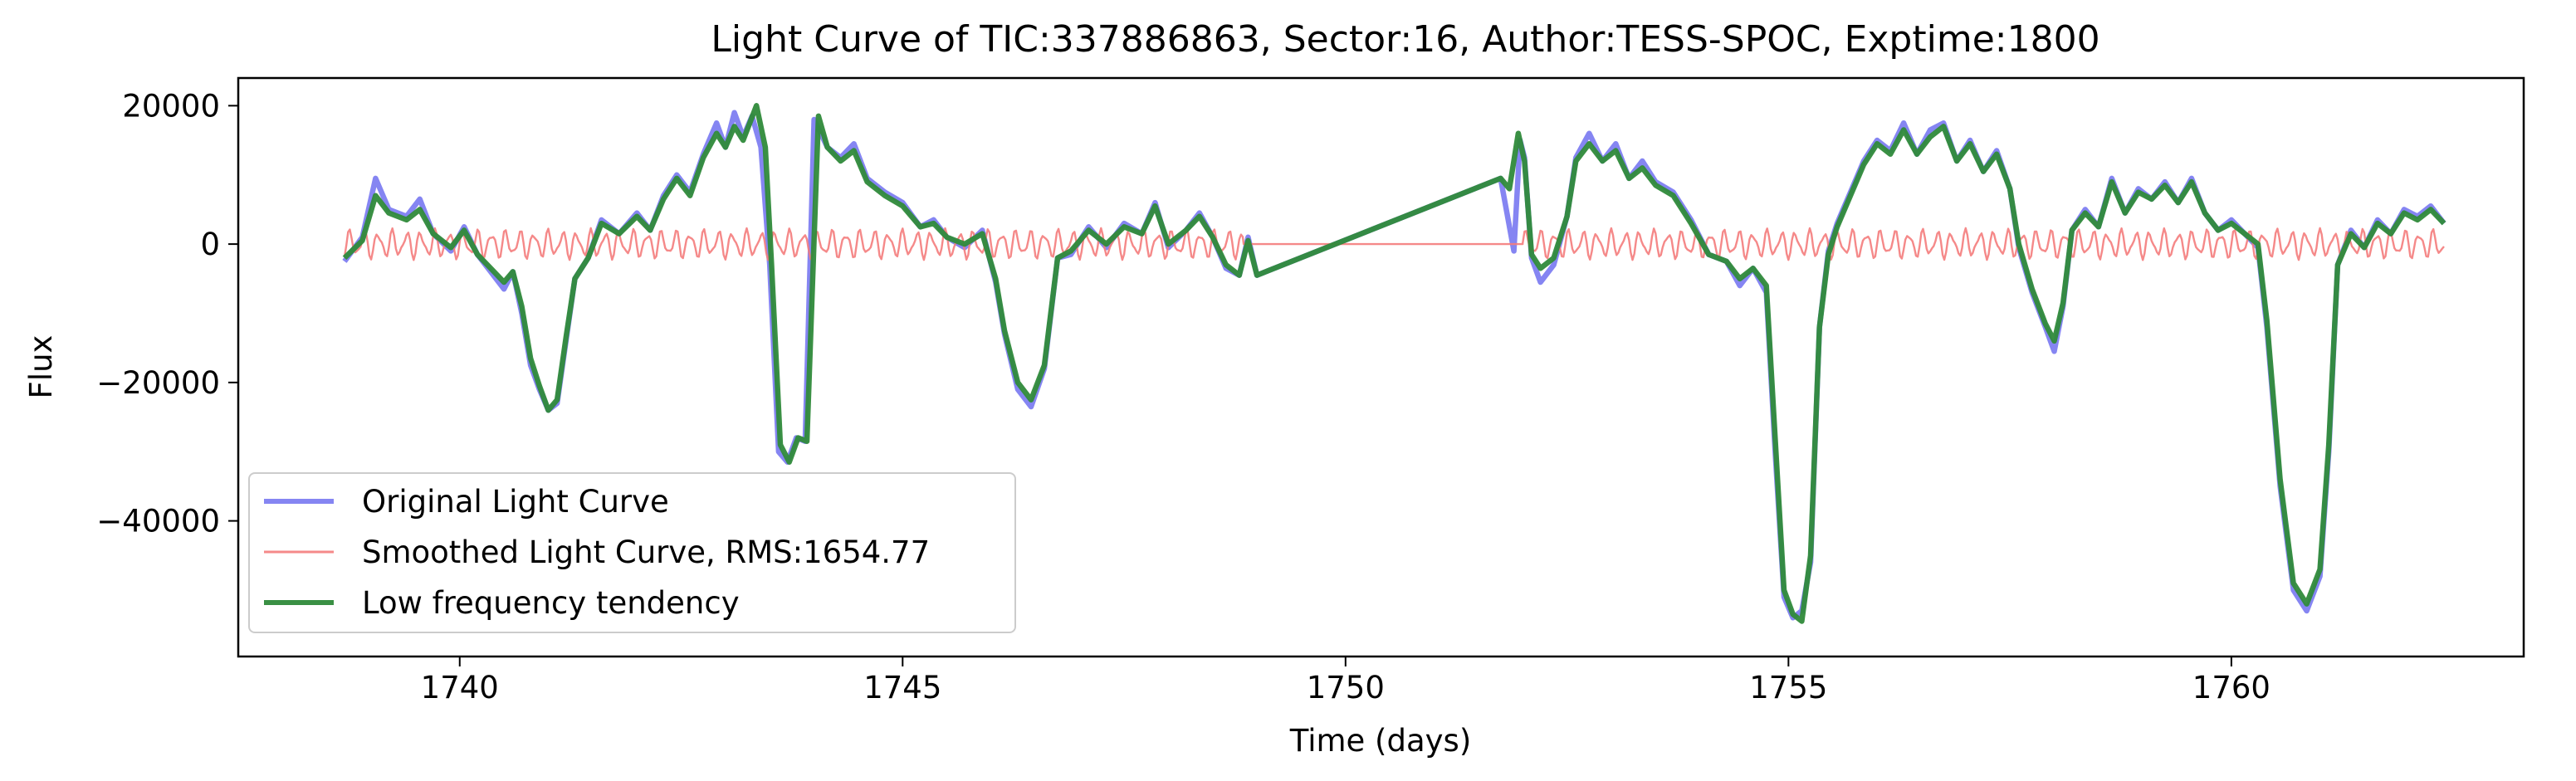  I want to click on x-tick-label: 1750, so click(1346, 687).